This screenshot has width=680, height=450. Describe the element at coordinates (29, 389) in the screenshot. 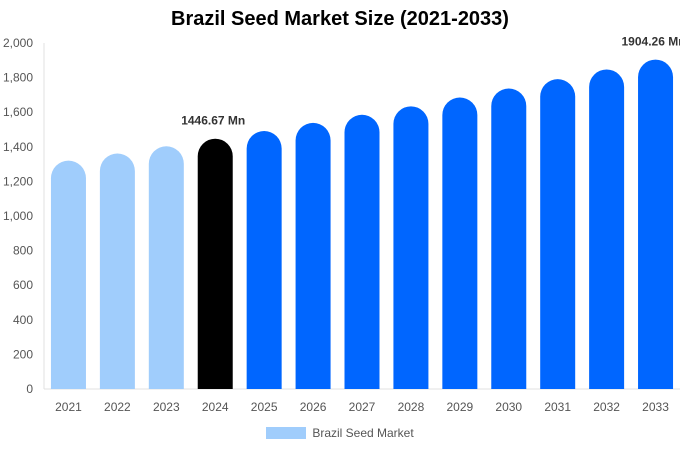

I see `y-tick-label: 0` at that location.